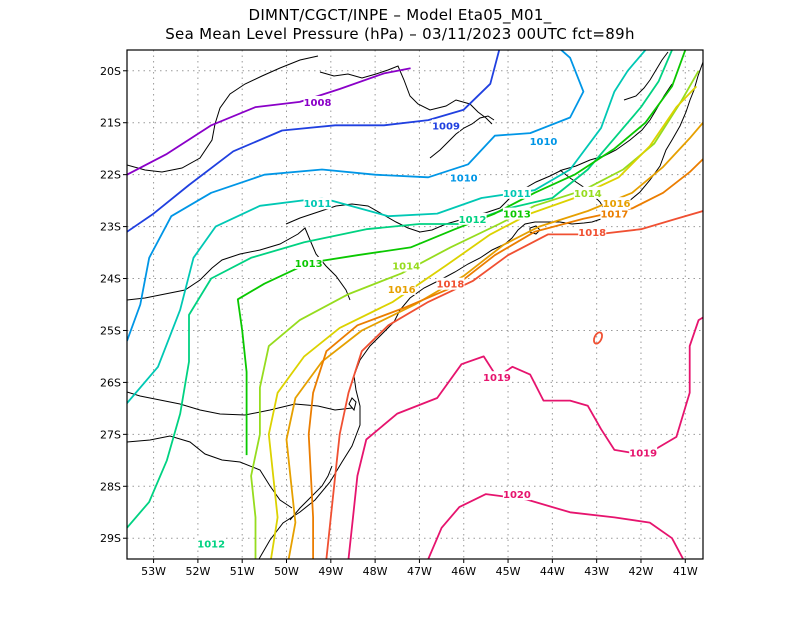  Describe the element at coordinates (197, 571) in the screenshot. I see `x-tick-label: 52W` at that location.